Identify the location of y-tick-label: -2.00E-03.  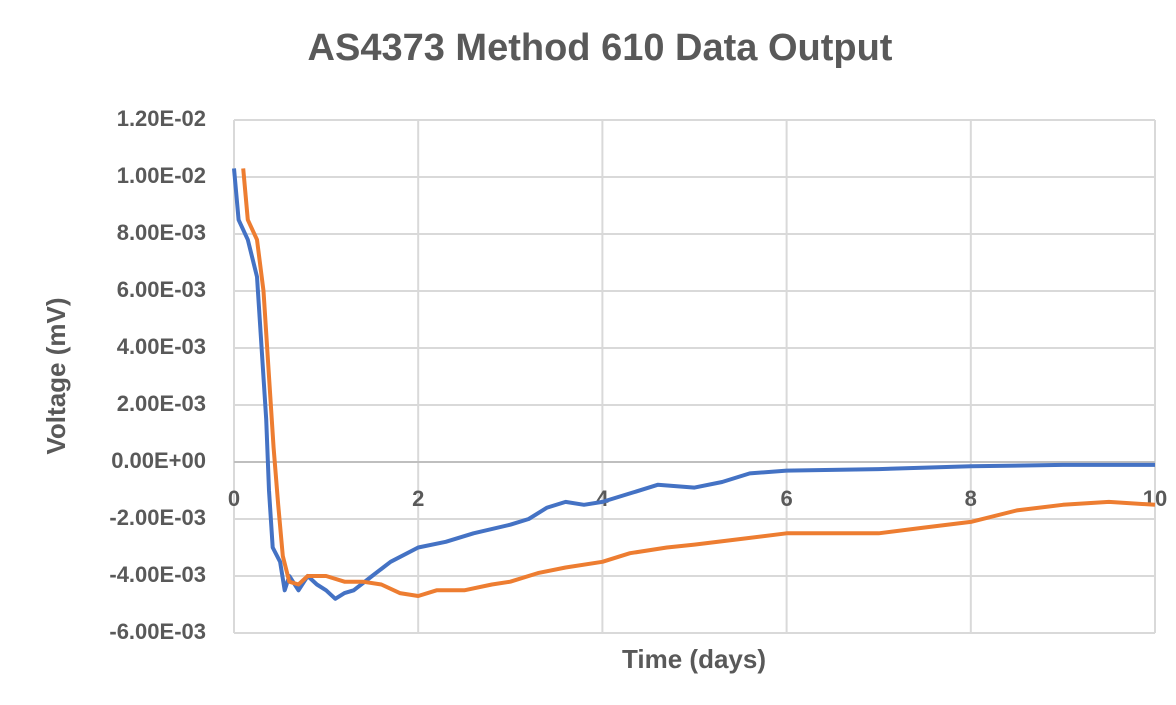
(157, 517).